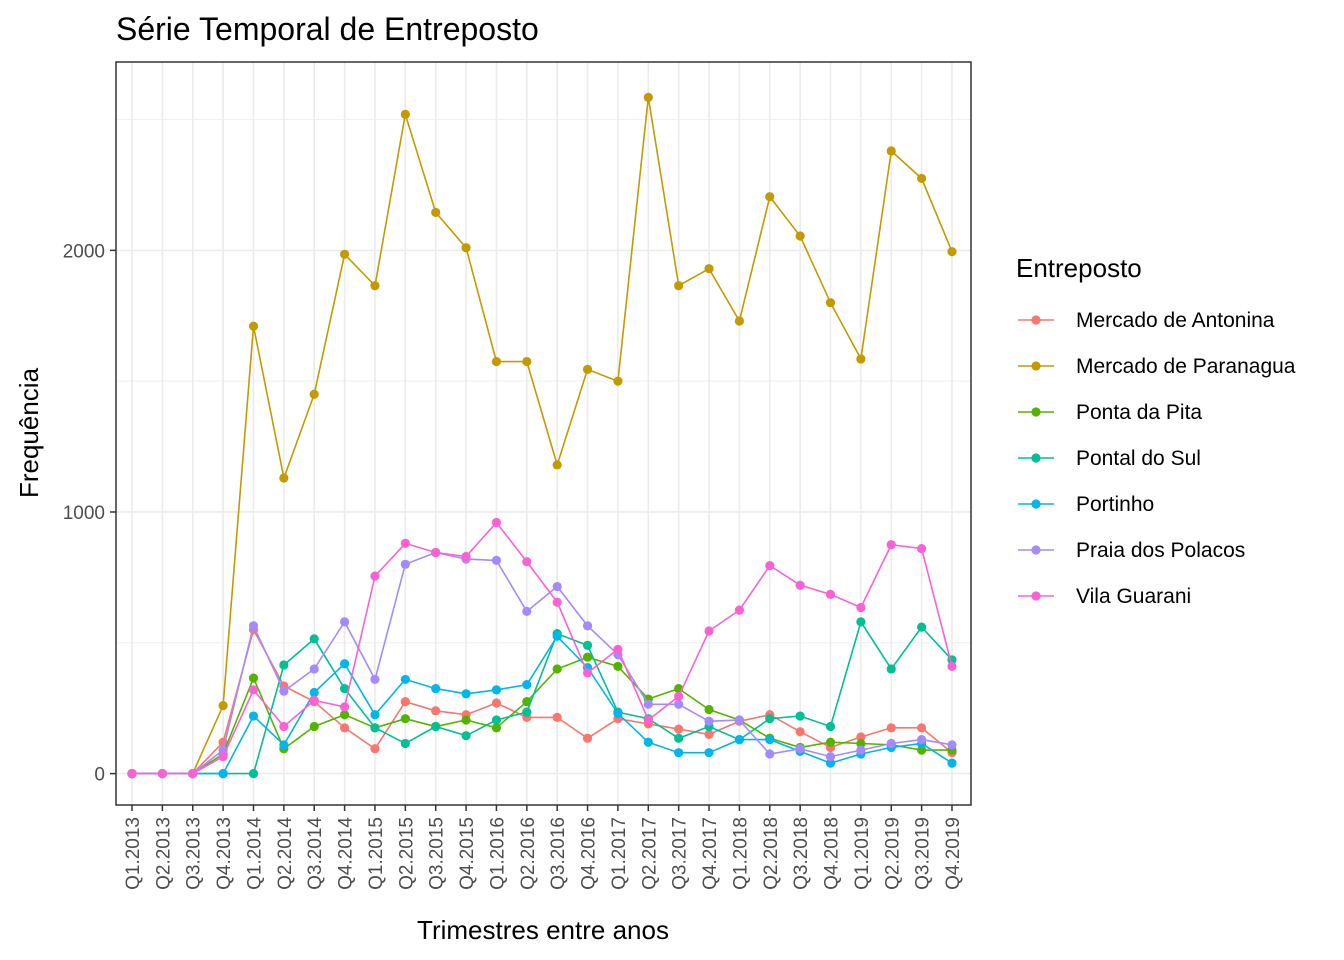  I want to click on legend-label: Pontal do Sul, so click(1138, 458).